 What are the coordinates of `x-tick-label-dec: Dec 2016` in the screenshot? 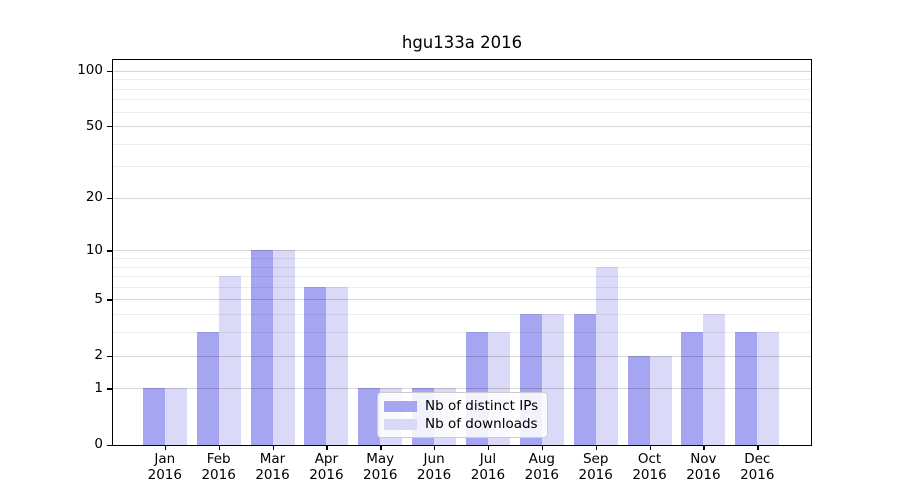 It's located at (757, 467).